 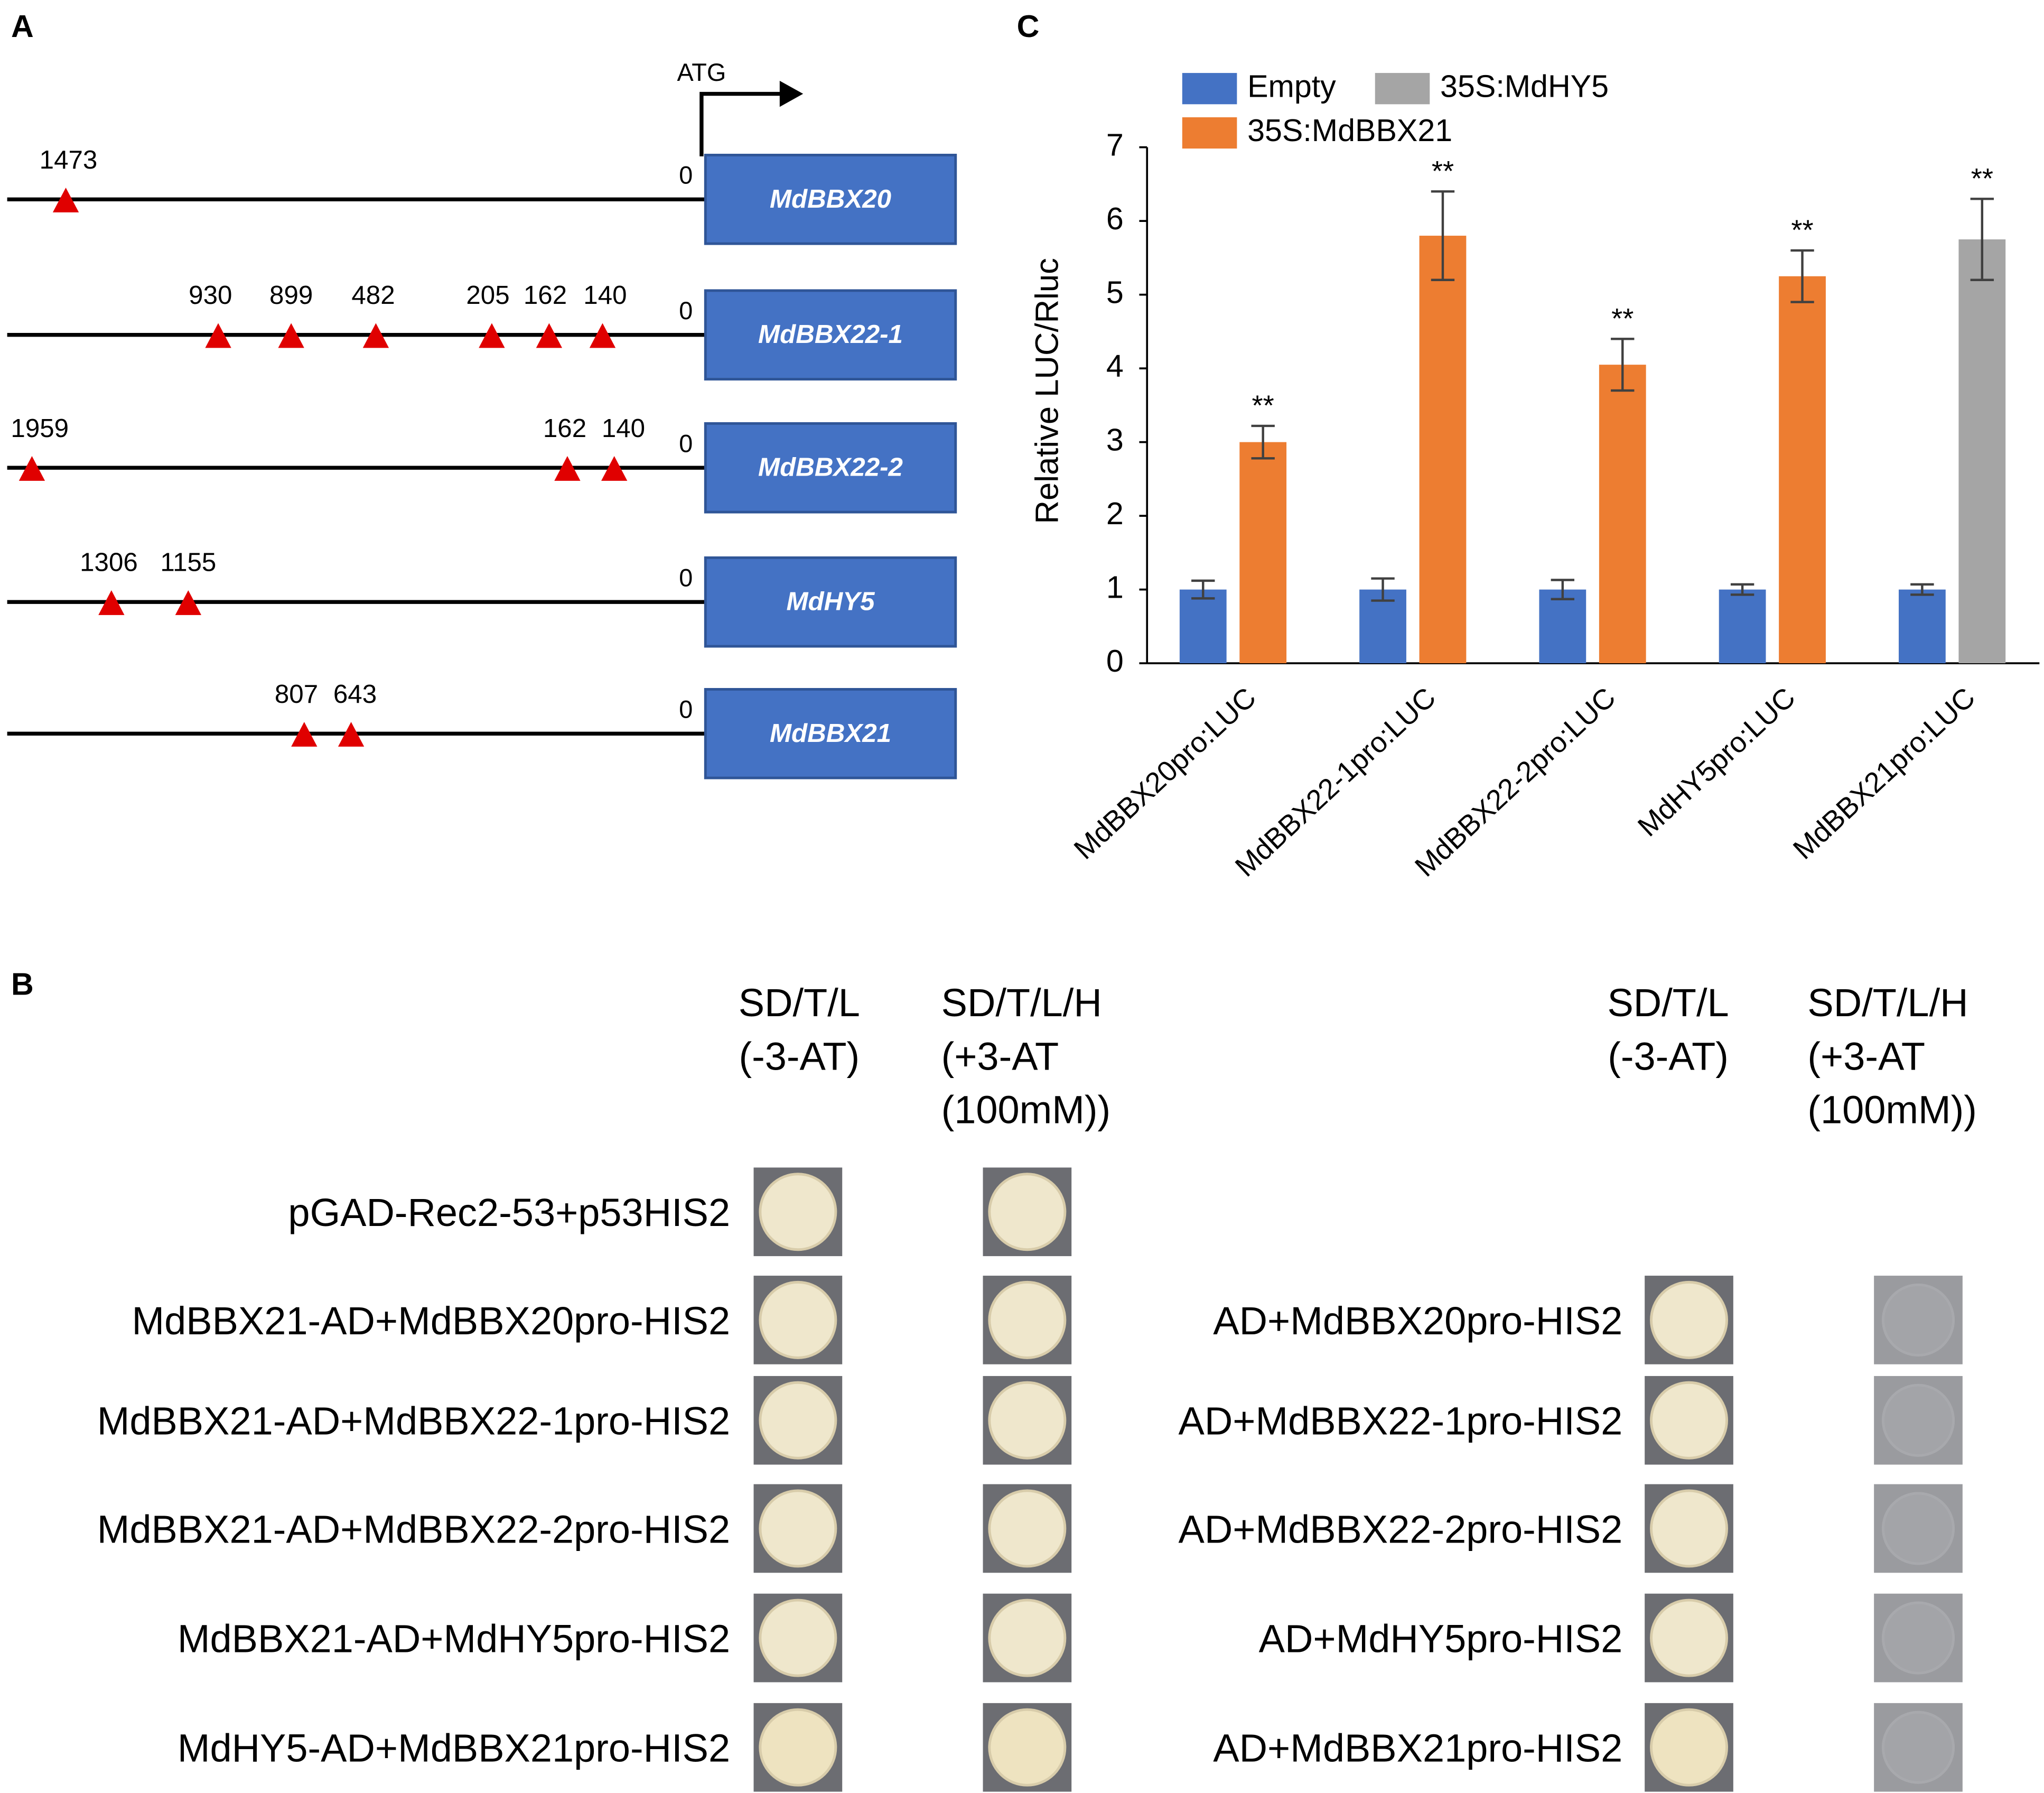 I want to click on x-tick-label: MdBBX20pro:LUC, so click(x=1165, y=774).